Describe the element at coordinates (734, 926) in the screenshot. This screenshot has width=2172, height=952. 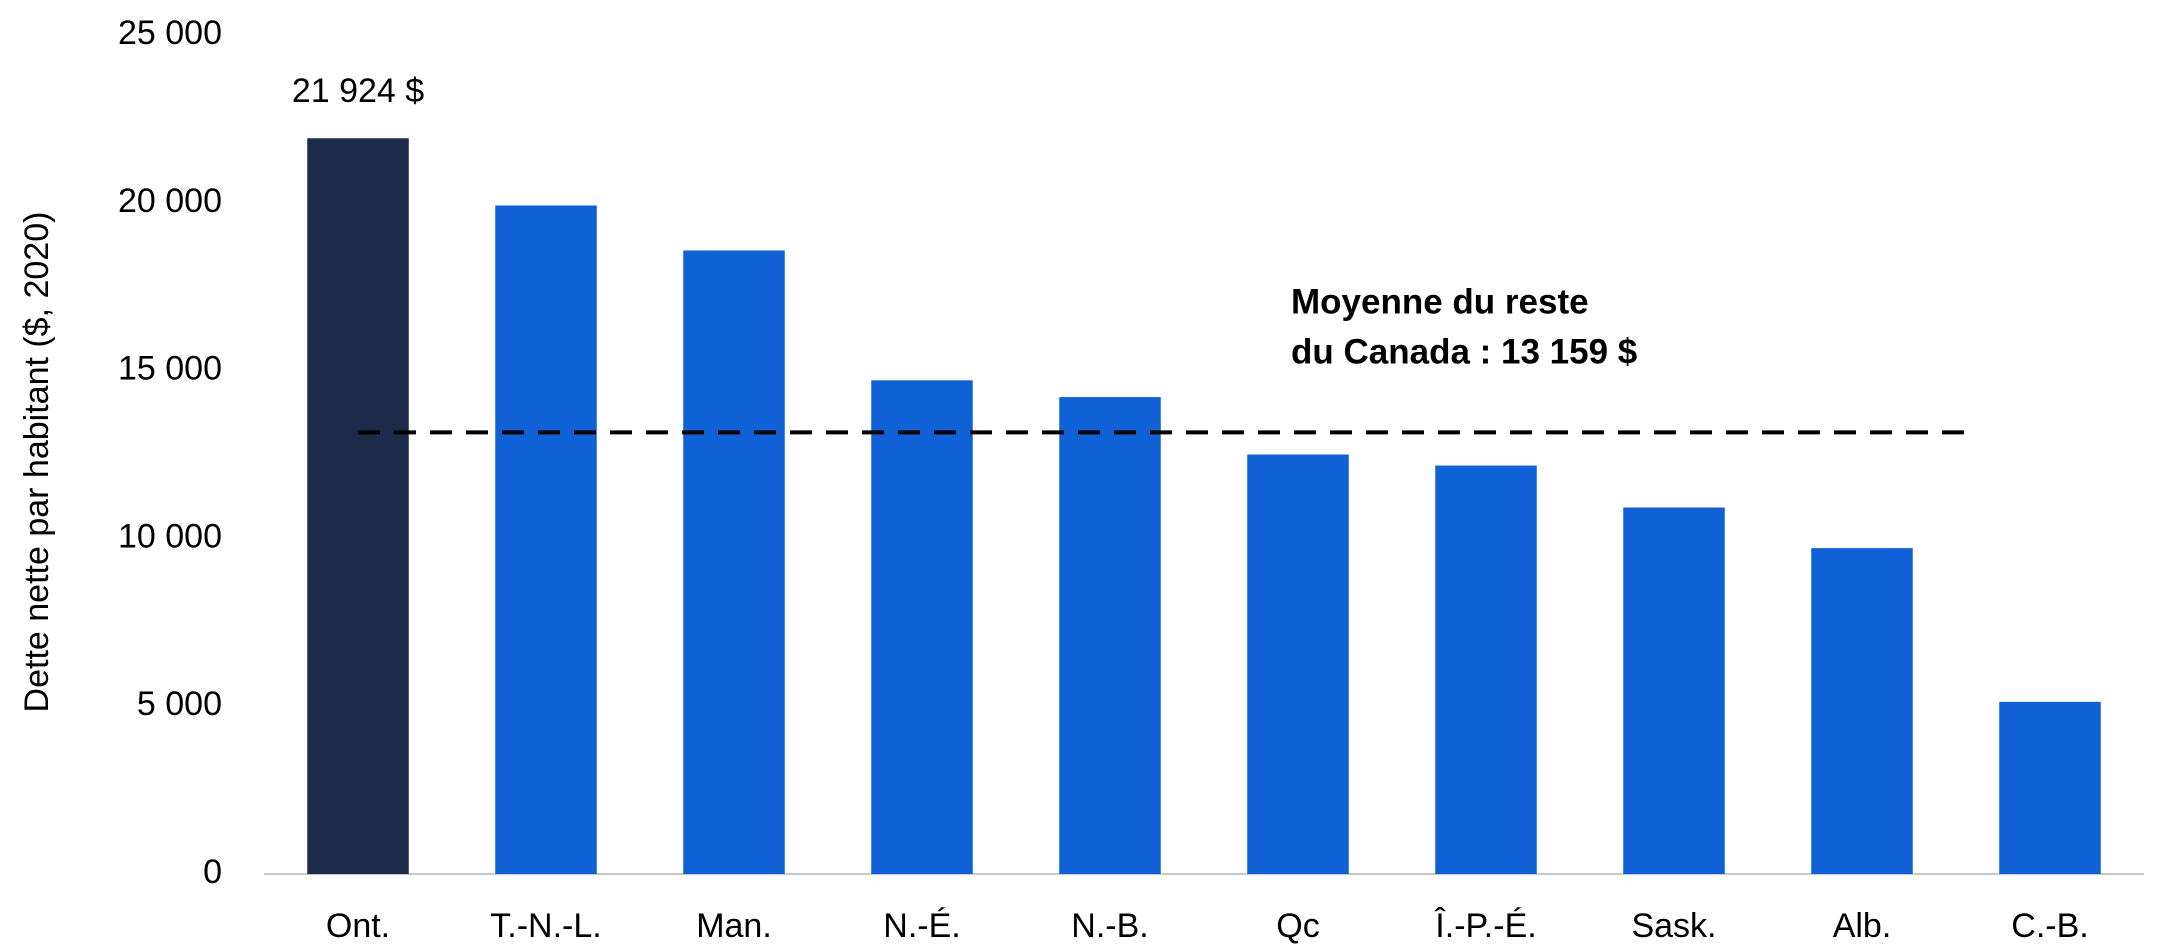
I see `x-tick-label: Man.` at that location.